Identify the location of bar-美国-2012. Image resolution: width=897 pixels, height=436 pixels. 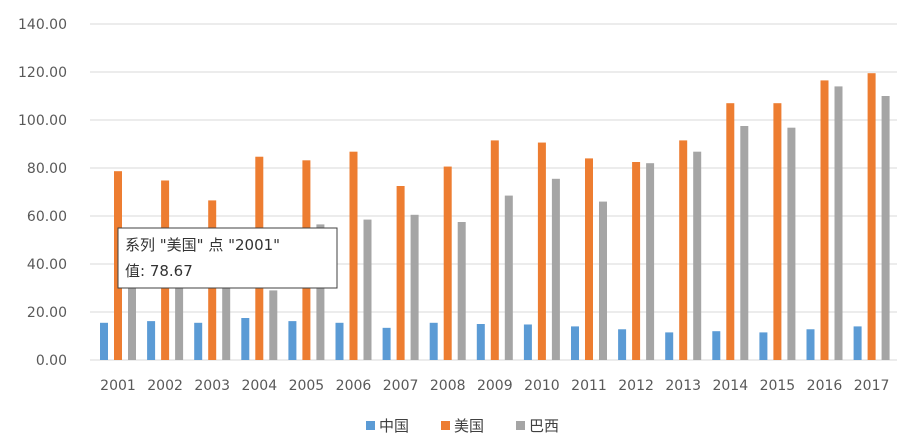
(636, 261).